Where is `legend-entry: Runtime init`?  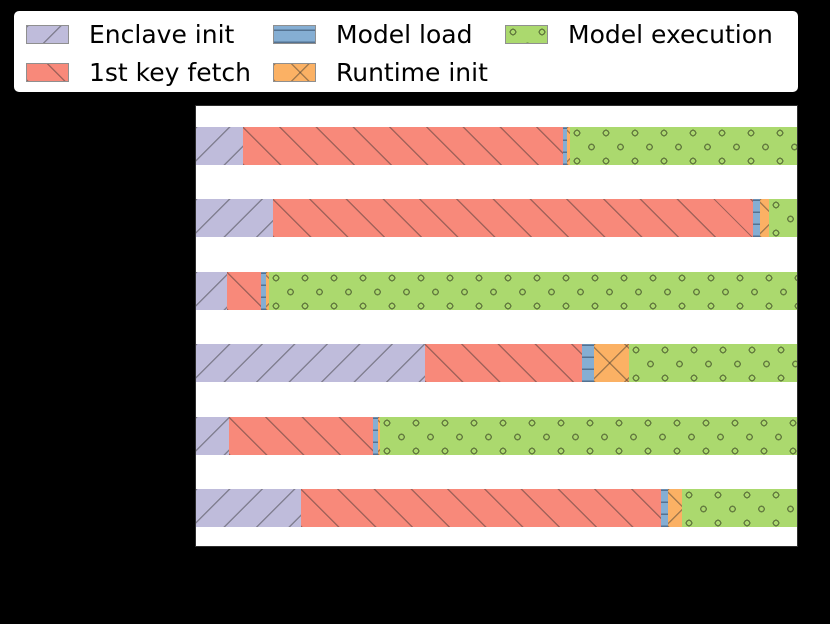
legend-entry: Runtime init is located at coordinates (380, 72).